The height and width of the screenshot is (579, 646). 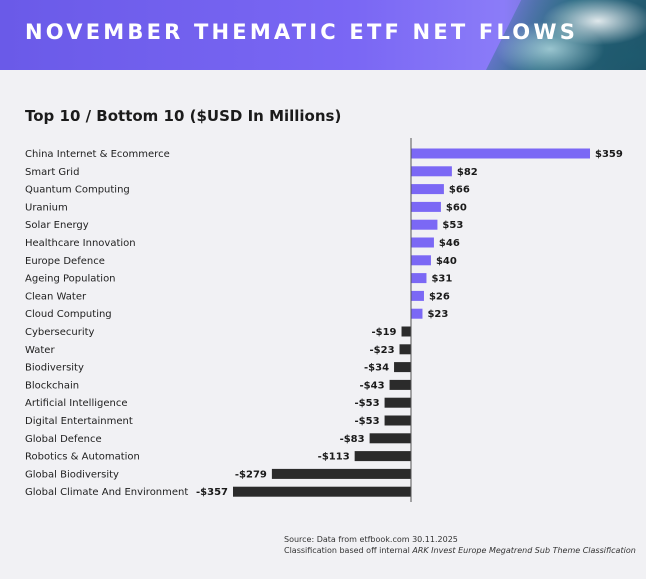 I want to click on category-label: Cybersecurity, so click(x=60, y=332).